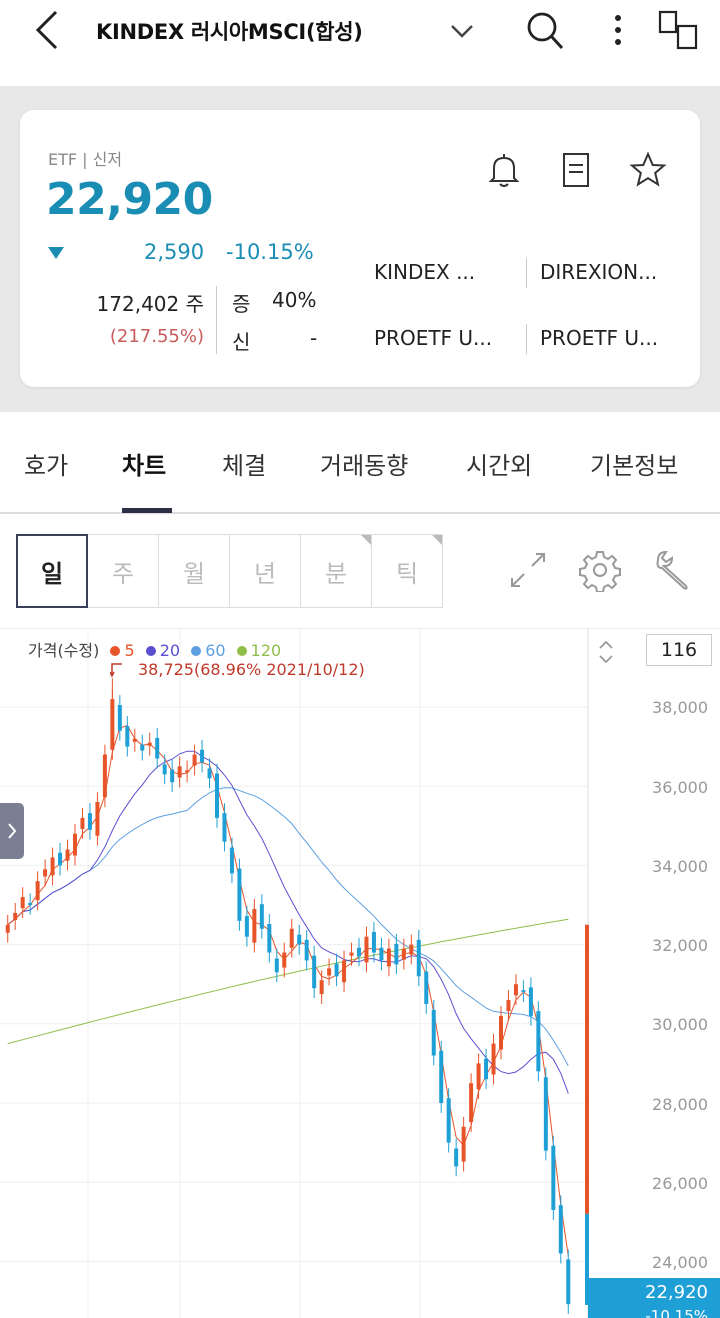 The width and height of the screenshot is (720, 1318). I want to click on tab-trades: 체결, so click(244, 466).